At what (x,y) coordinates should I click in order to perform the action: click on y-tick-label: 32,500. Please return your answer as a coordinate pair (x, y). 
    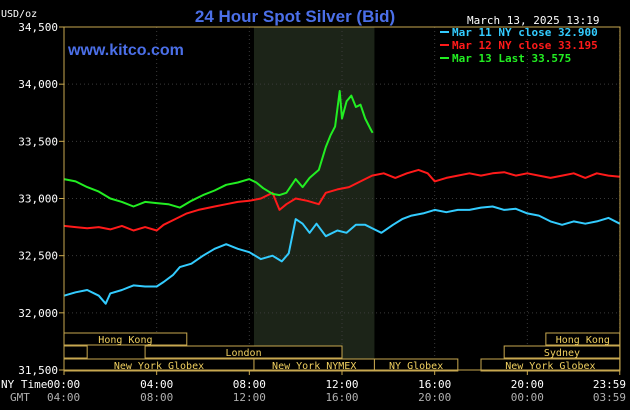
    Looking at the image, I should click on (38, 256).